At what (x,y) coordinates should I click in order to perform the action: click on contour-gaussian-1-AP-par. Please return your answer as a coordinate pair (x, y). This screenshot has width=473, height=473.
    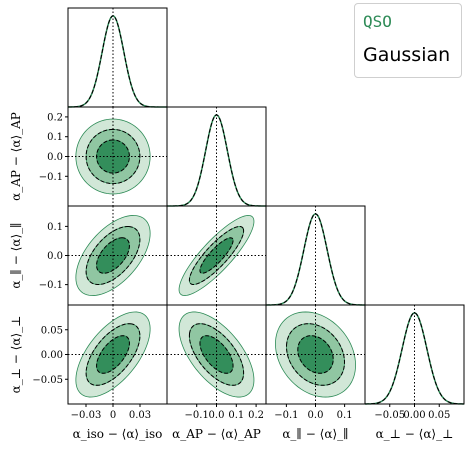
    Looking at the image, I should click on (216, 255).